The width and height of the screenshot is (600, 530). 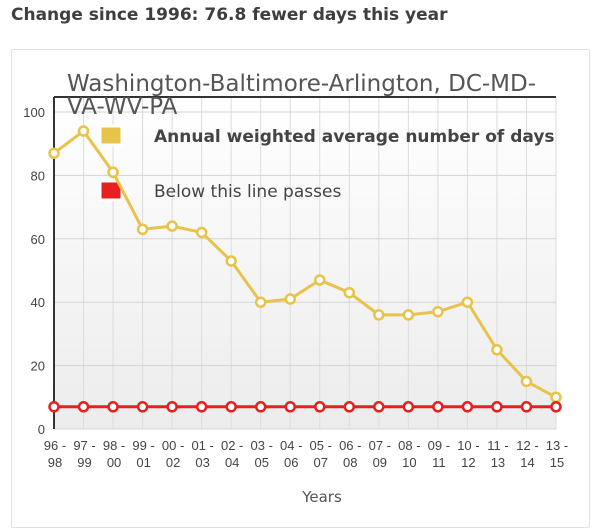 I want to click on x-tick-label: 14, so click(x=527, y=462).